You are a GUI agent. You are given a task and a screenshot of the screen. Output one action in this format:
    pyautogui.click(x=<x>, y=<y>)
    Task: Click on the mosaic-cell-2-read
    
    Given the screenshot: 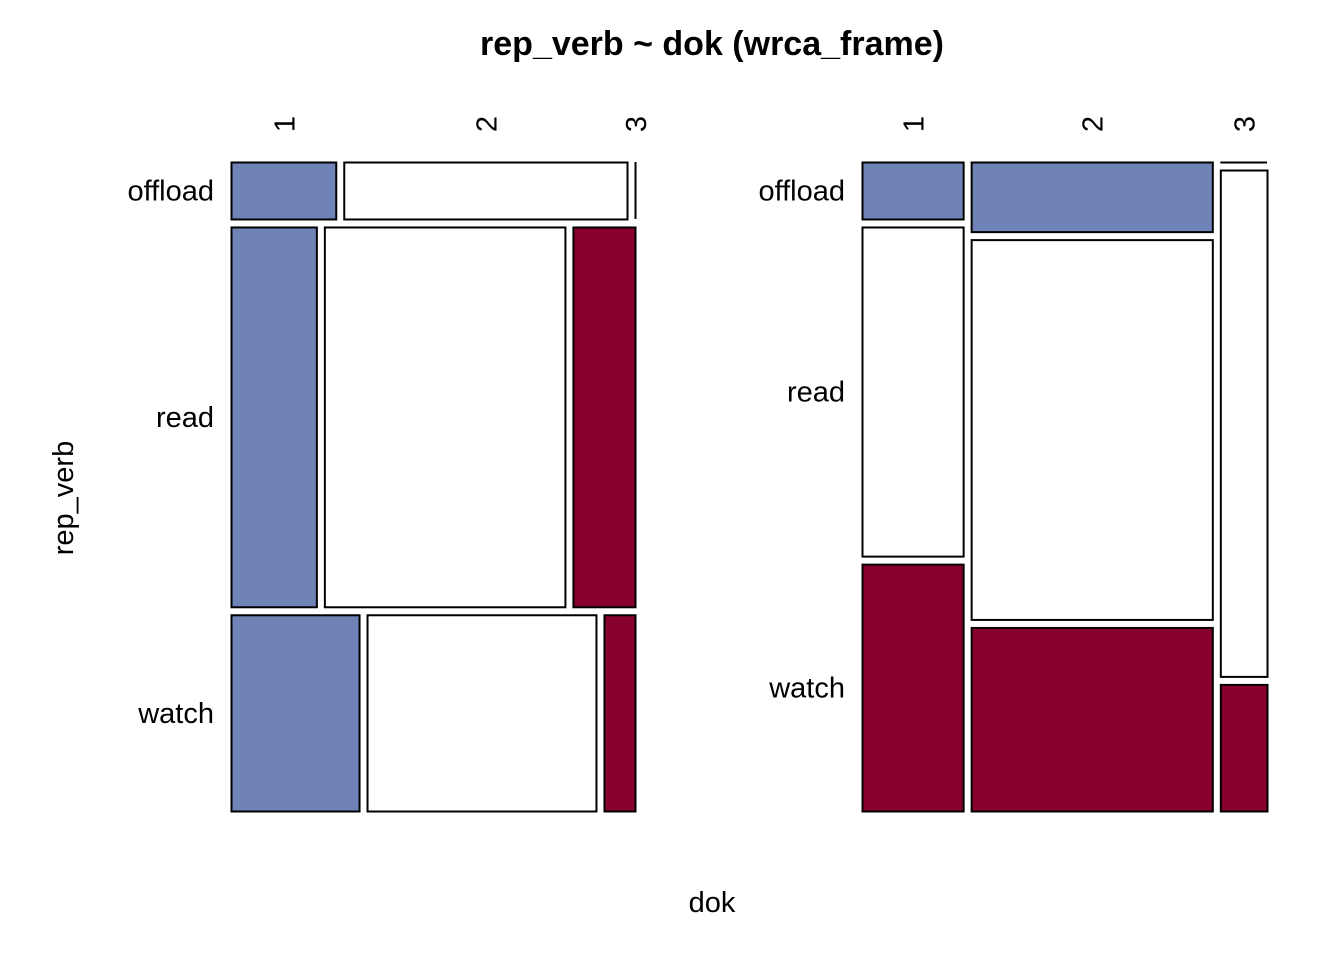 What is the action you would take?
    pyautogui.click(x=1092, y=430)
    